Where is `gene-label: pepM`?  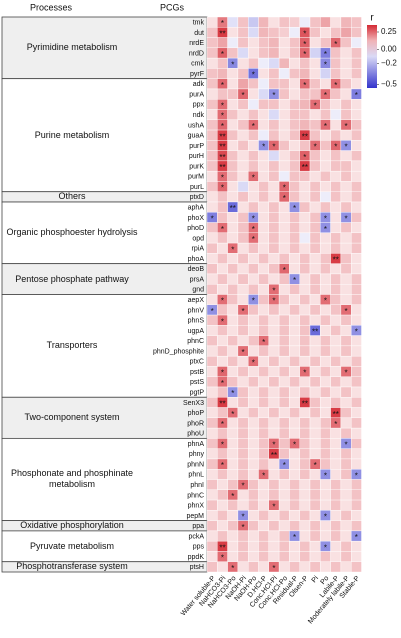 gene-label: pepM is located at coordinates (195, 516).